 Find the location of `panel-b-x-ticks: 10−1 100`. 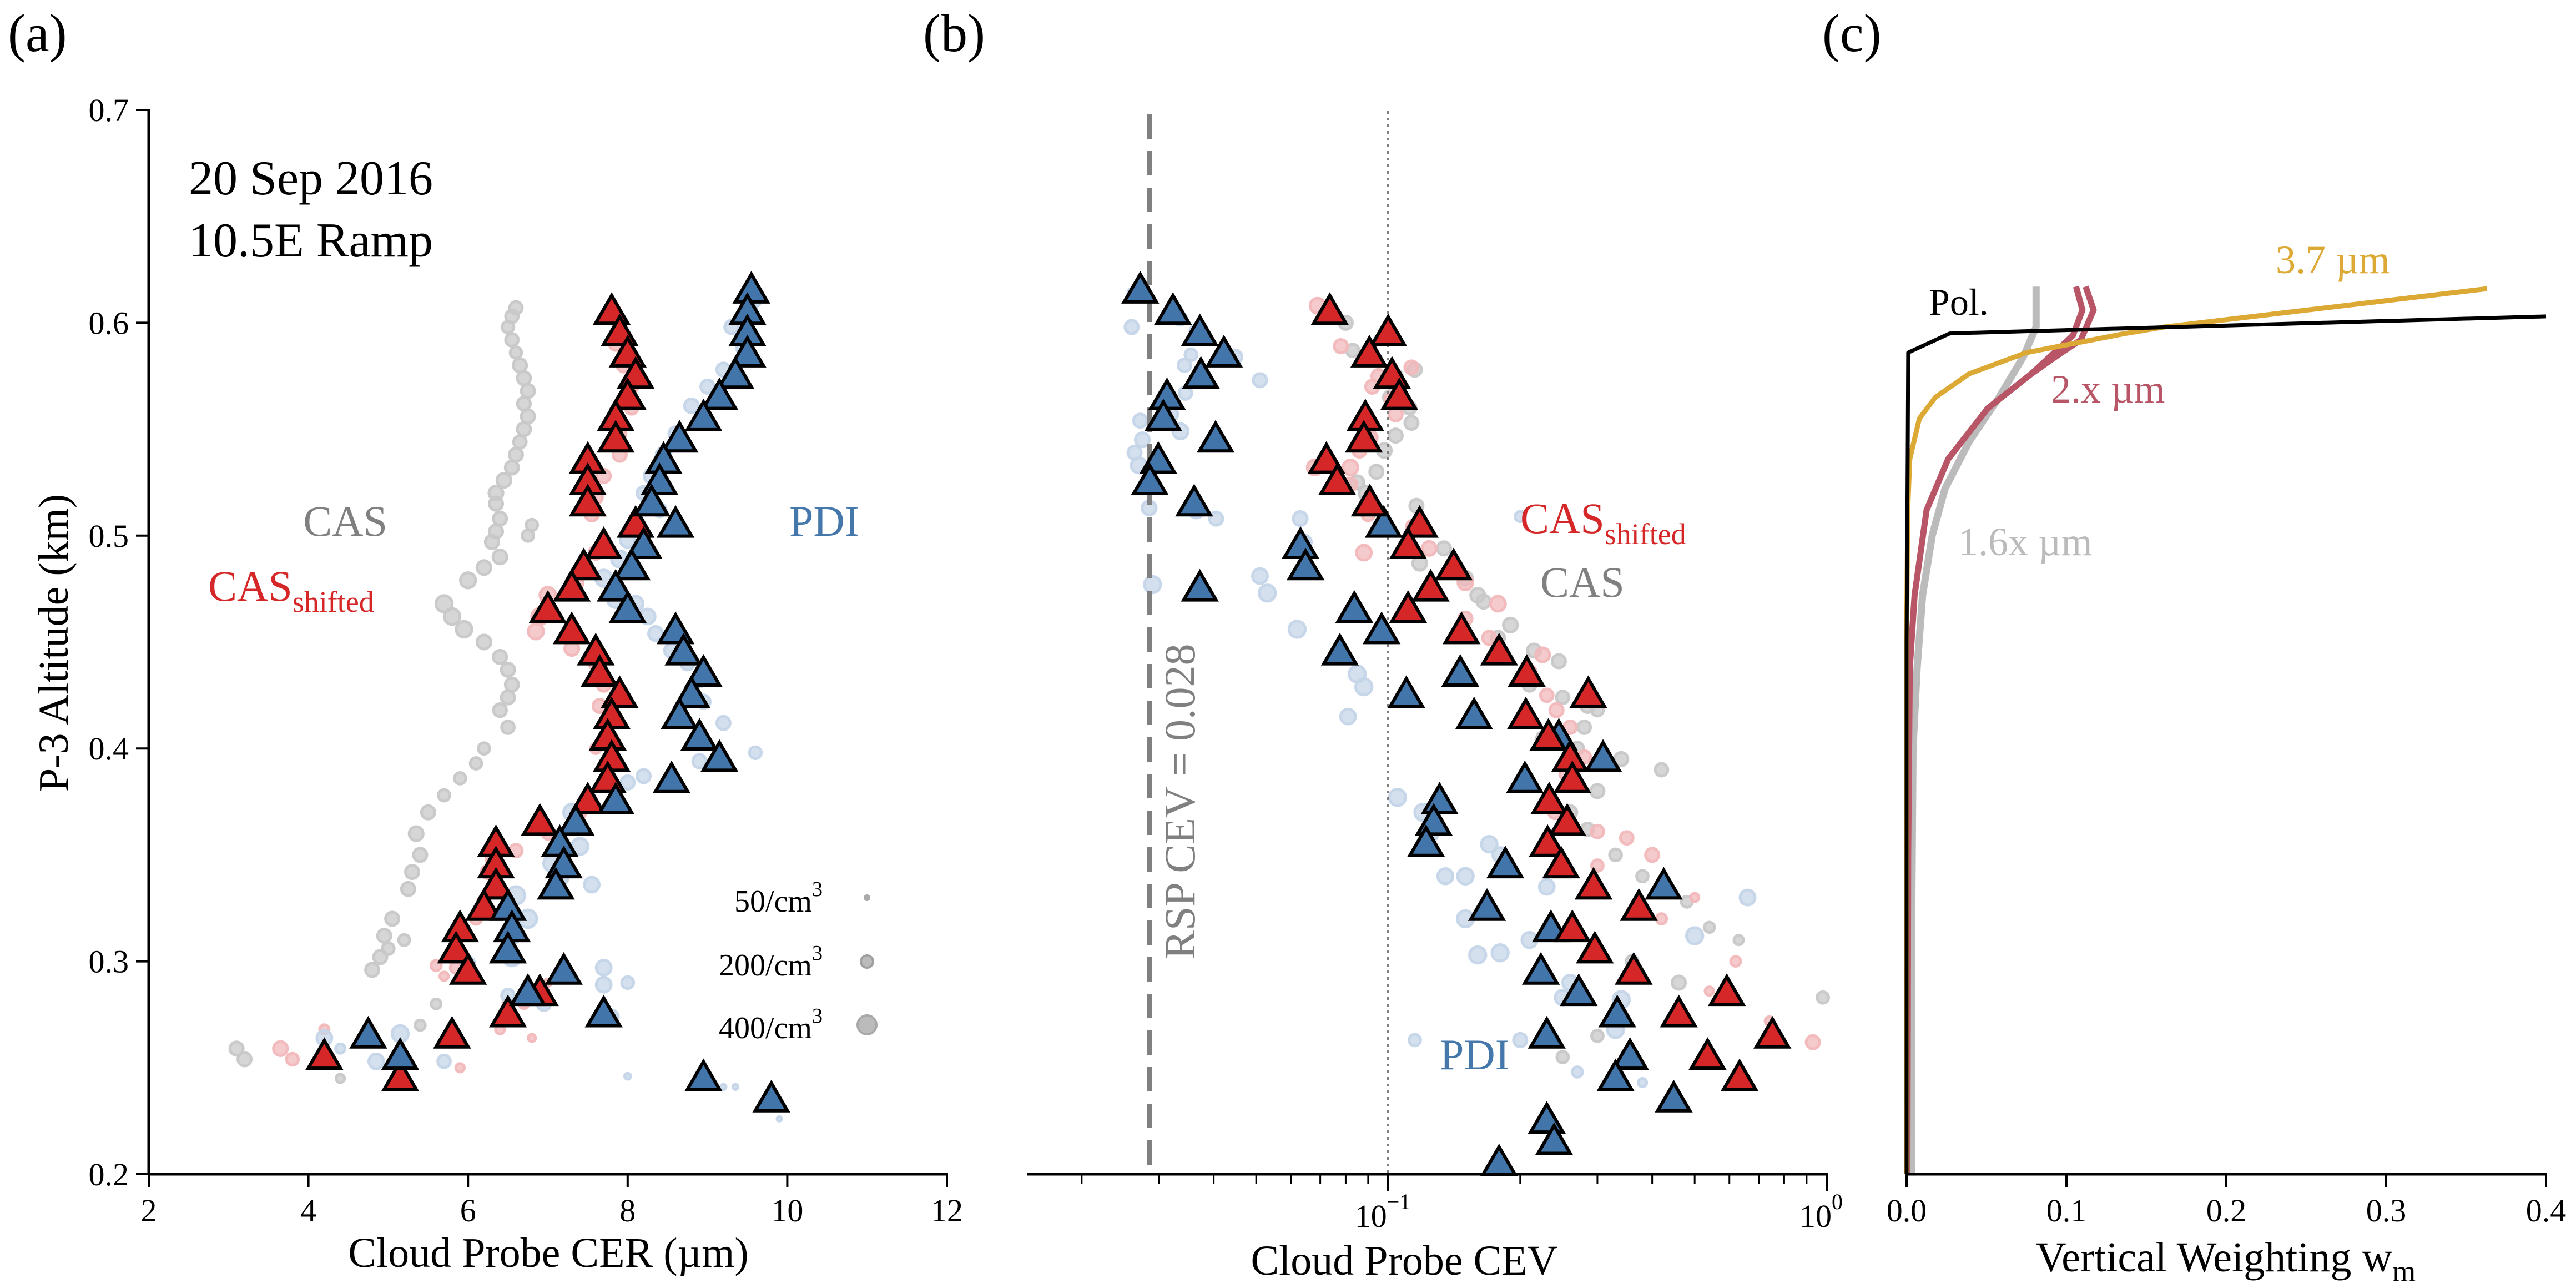

panel-b-x-ticks: 10−1 100 is located at coordinates (1462, 1204).